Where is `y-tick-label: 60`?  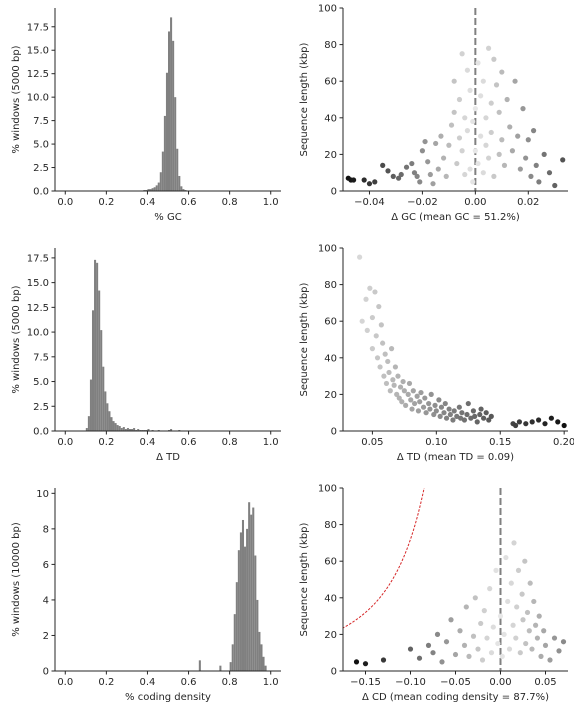 y-tick-label: 60 is located at coordinates (330, 562).